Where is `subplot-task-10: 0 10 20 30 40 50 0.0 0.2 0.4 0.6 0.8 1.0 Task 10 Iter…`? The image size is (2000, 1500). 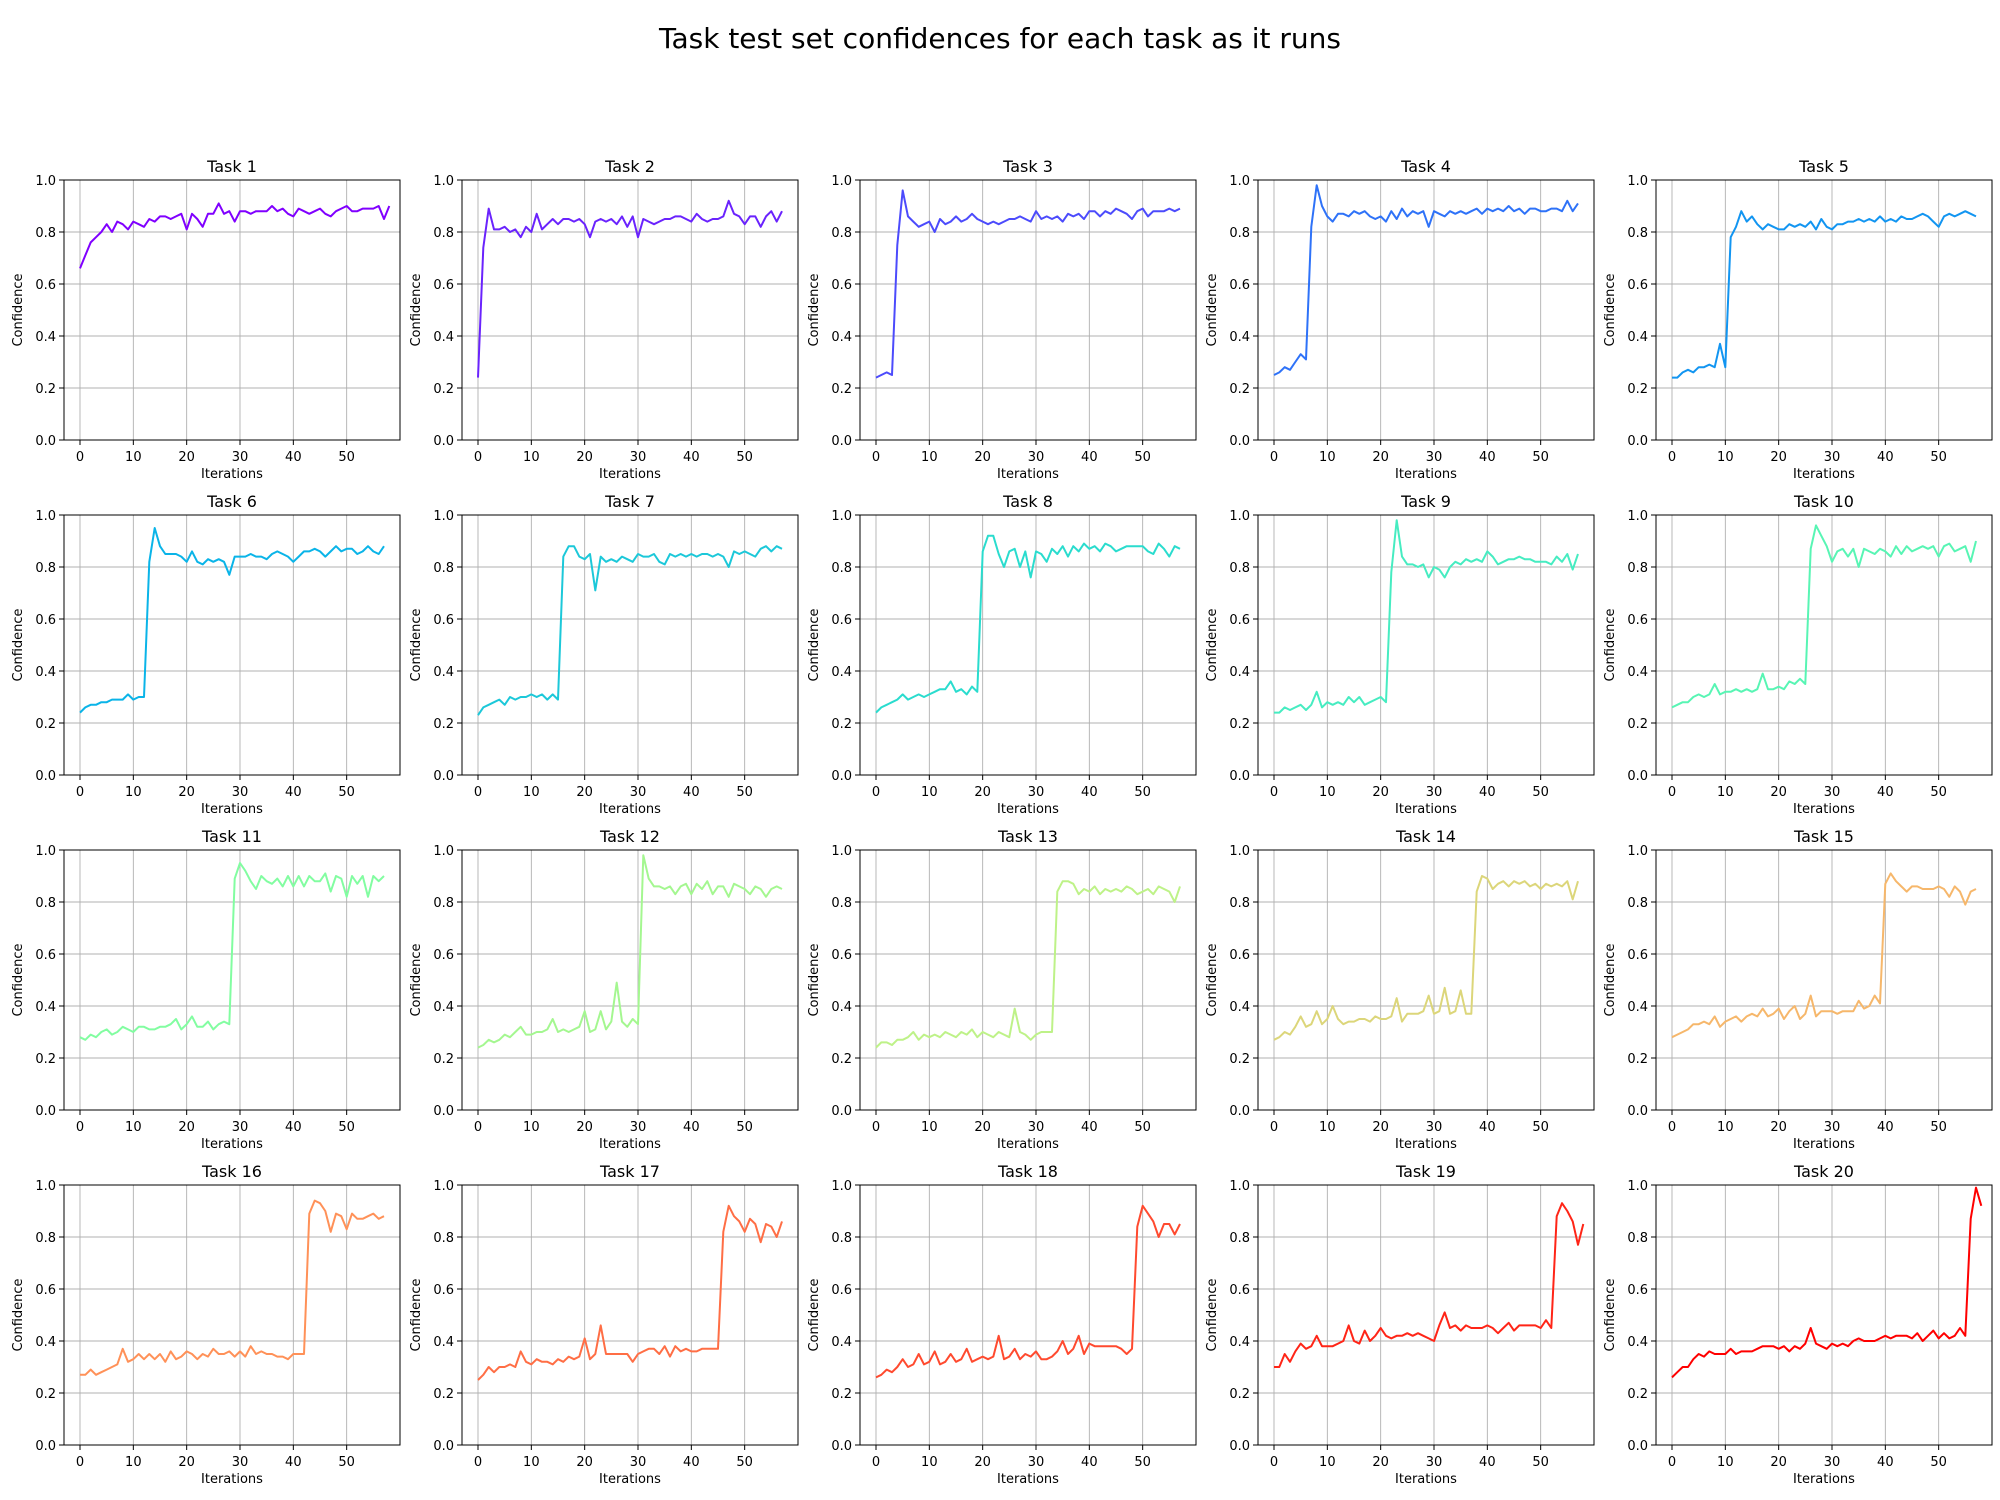
subplot-task-10: 0 10 20 30 40 50 0.0 0.2 0.4 0.6 0.8 1.0 Task 10 Iter… is located at coordinates (1798, 654).